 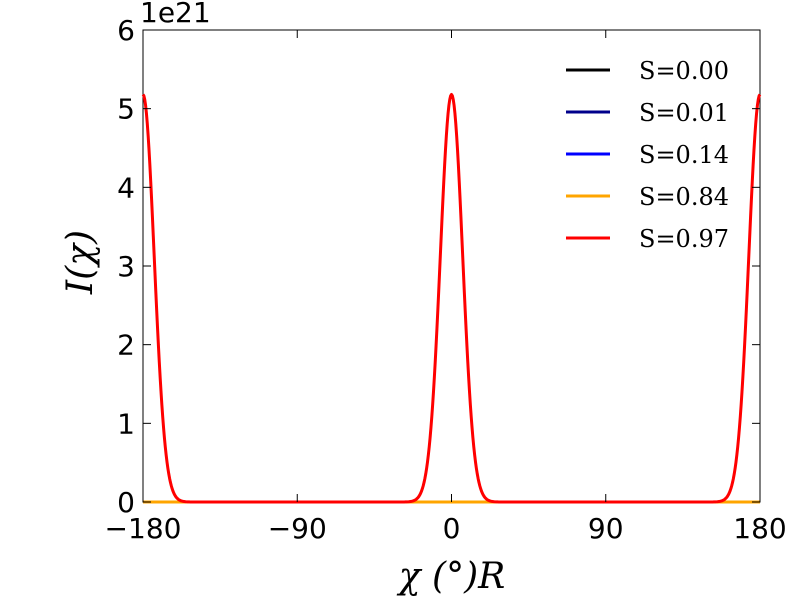 I want to click on legend-label: S=0.01, so click(x=684, y=113).